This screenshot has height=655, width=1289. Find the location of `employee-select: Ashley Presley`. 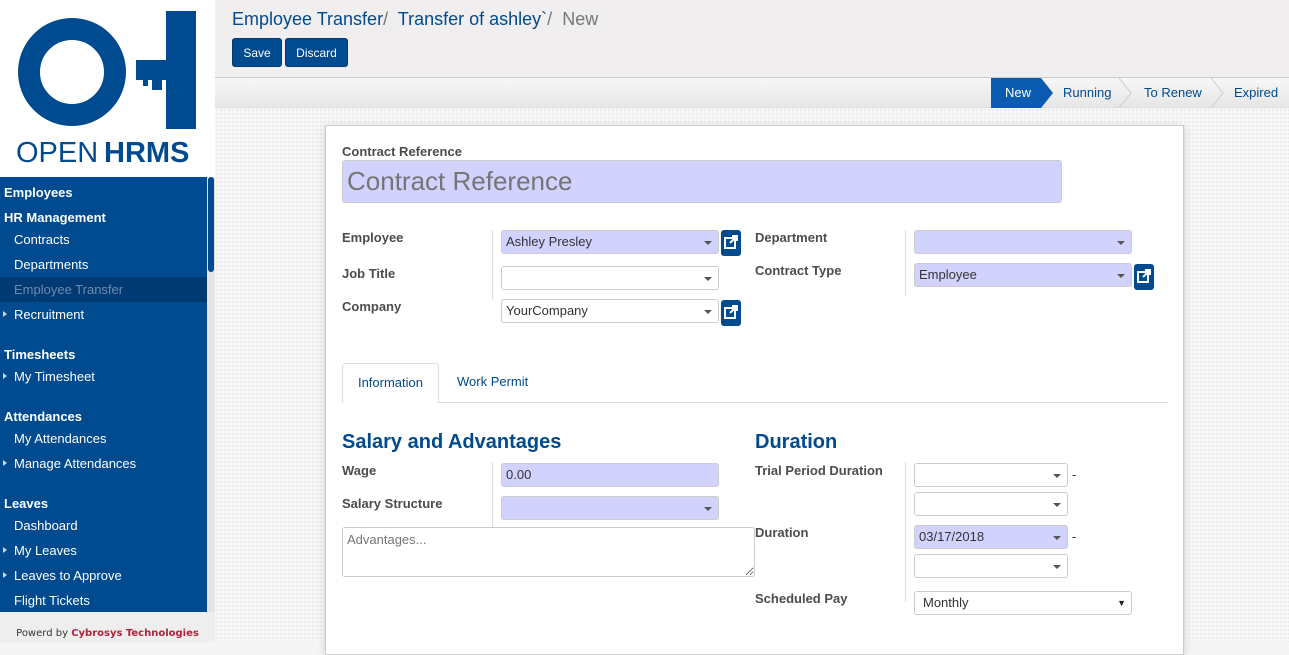

employee-select: Ashley Presley is located at coordinates (610, 242).